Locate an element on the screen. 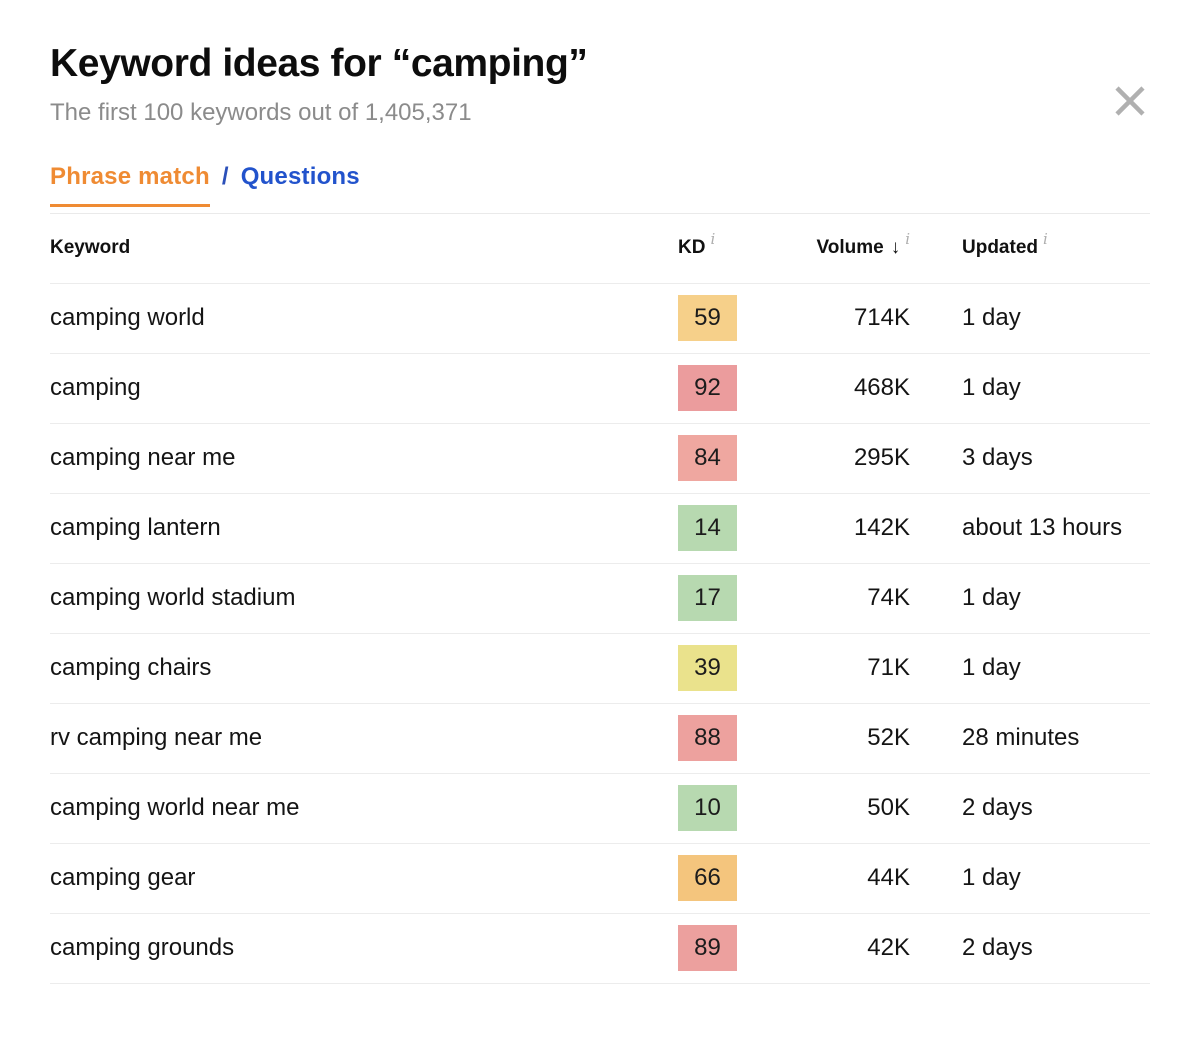 The height and width of the screenshot is (1054, 1200). column-header-updated: Updated i is located at coordinates (1030, 249).